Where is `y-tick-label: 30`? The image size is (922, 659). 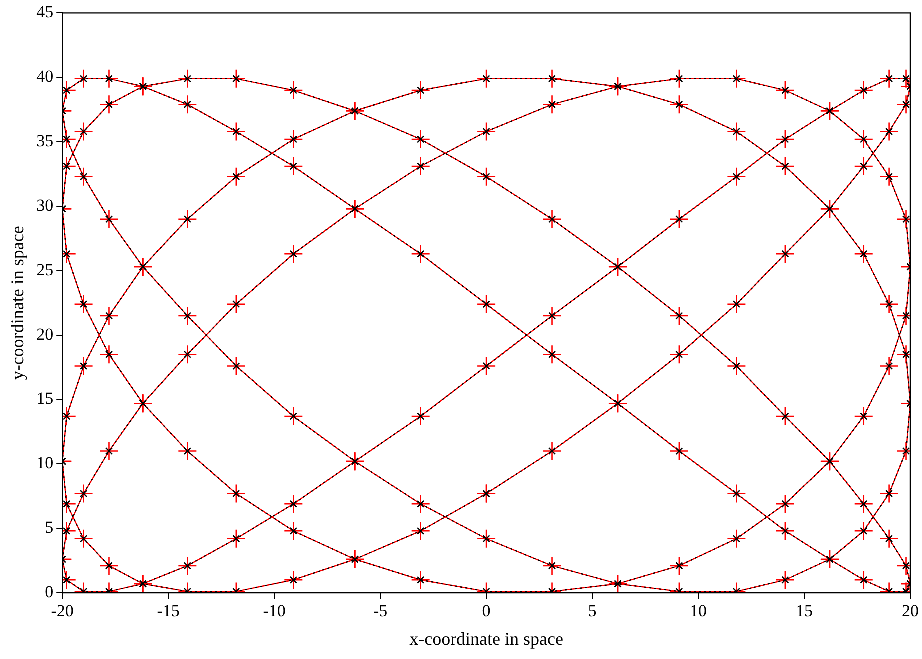
y-tick-label: 30 is located at coordinates (45, 205).